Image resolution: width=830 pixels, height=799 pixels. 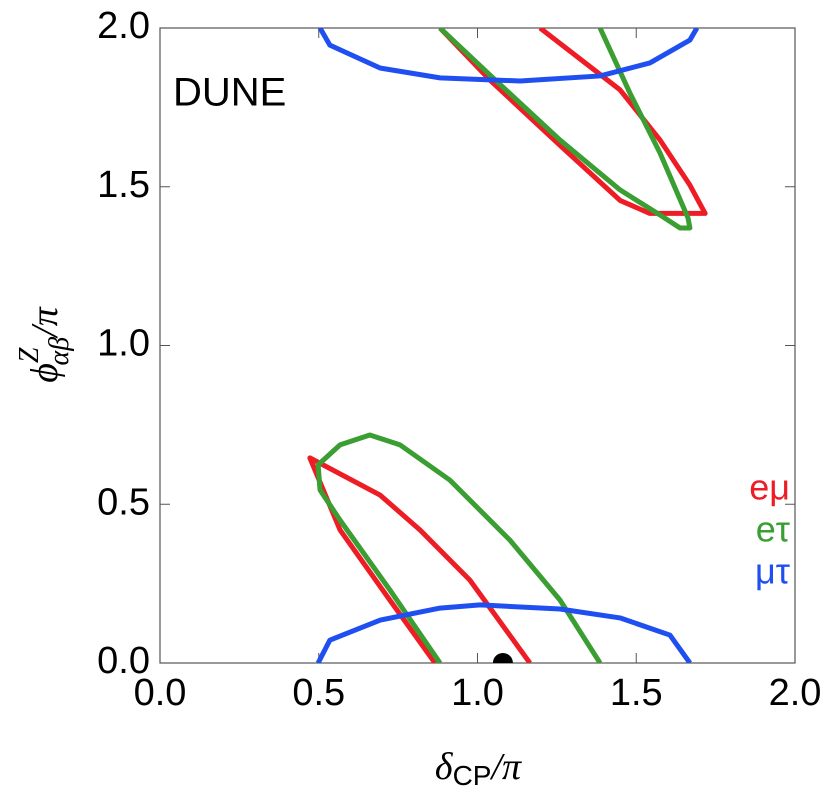 I want to click on x-label-part: /π, so click(x=505, y=767).